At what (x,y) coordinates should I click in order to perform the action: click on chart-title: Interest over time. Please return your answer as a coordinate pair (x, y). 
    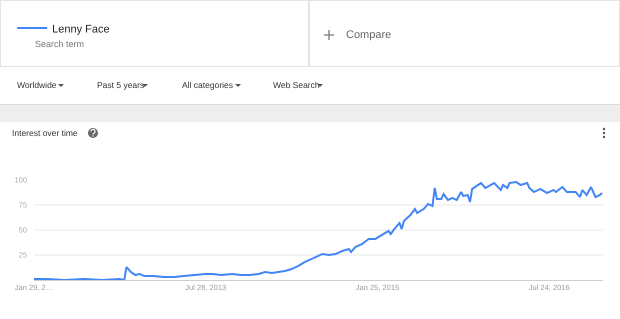
    Looking at the image, I should click on (45, 133).